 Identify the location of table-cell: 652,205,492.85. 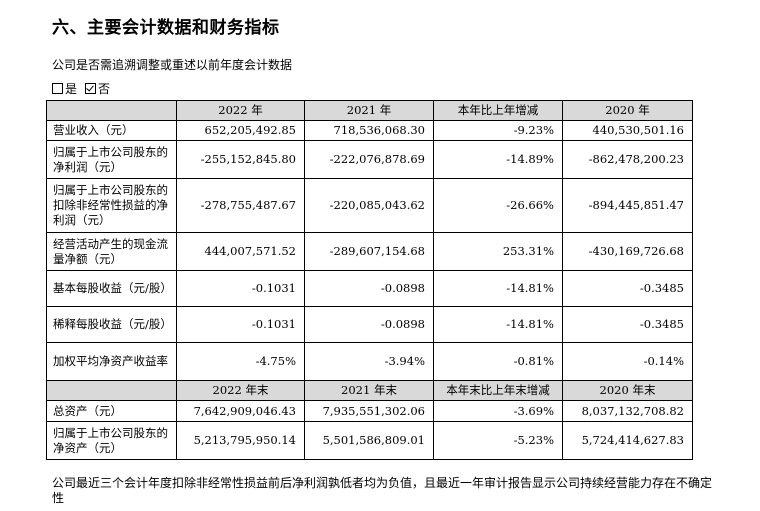
(240, 130).